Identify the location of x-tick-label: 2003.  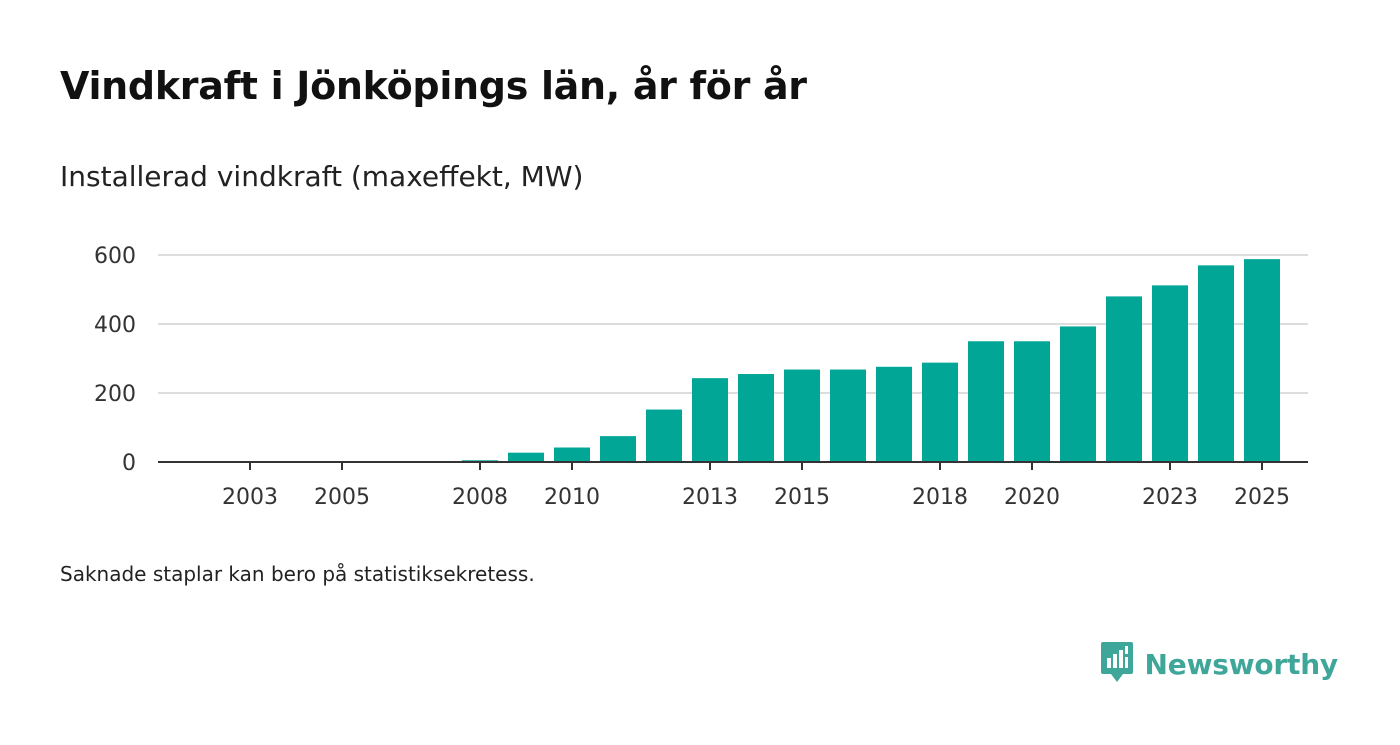
(250, 497).